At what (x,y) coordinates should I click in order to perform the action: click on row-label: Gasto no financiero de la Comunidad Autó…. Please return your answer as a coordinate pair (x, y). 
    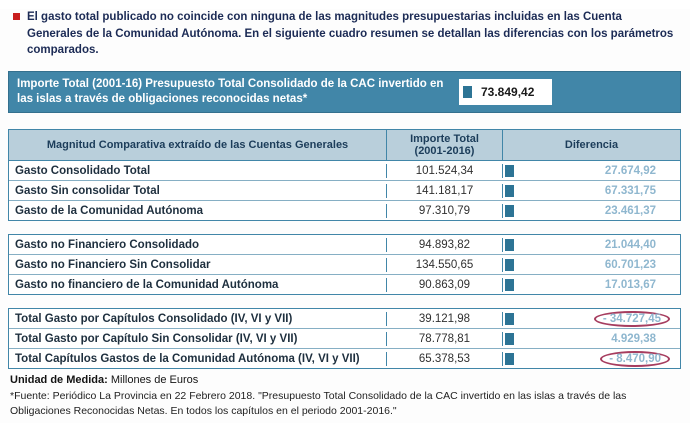
    Looking at the image, I should click on (198, 284).